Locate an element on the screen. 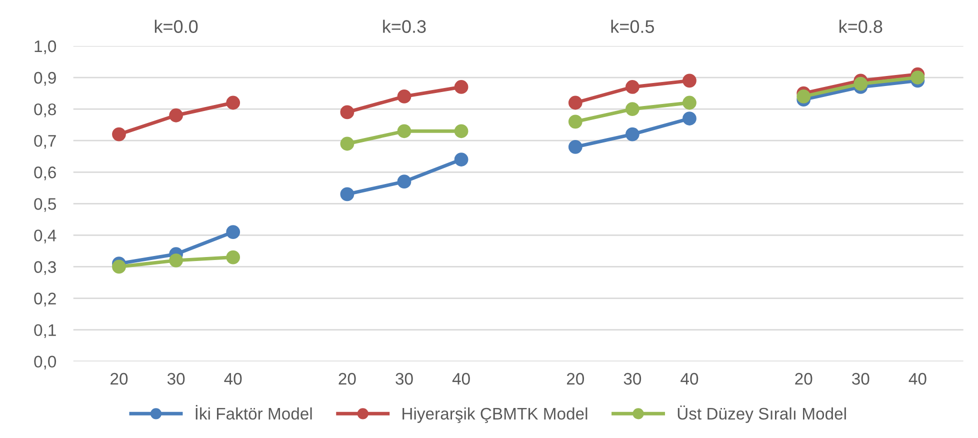 This screenshot has width=978, height=438. text: k=0.5 is located at coordinates (632, 26).